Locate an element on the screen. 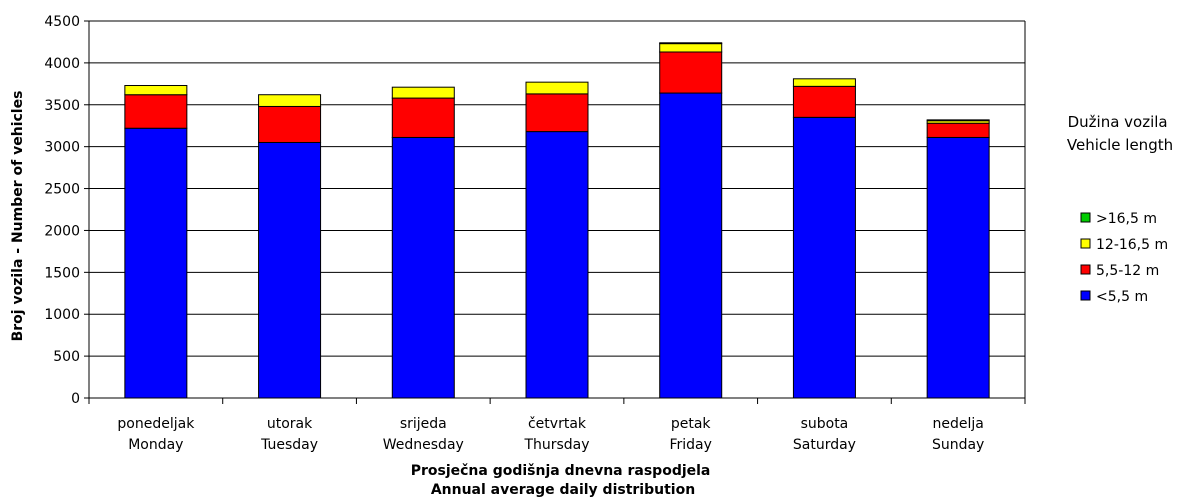 The width and height of the screenshot is (1188, 500). y-tick-label: 4500 is located at coordinates (62, 22).